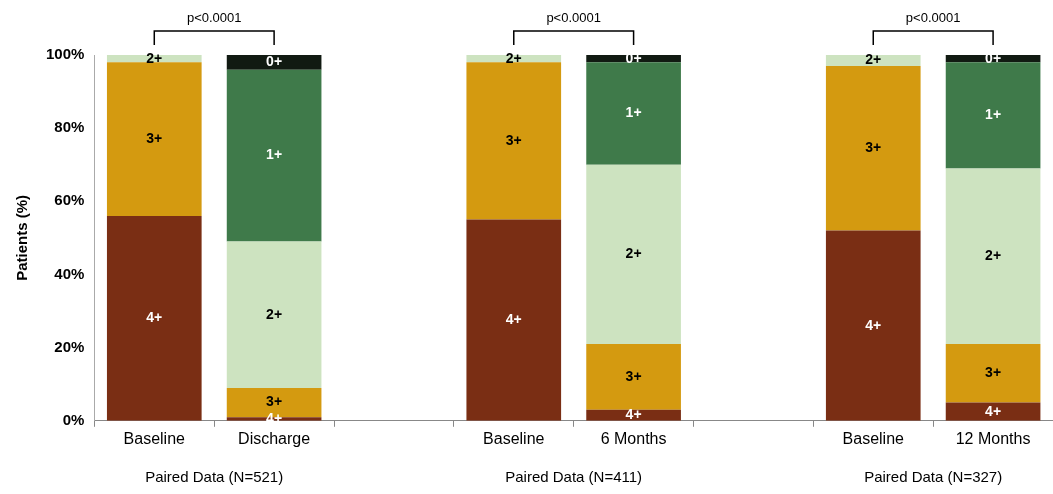 The height and width of the screenshot is (494, 1053). I want to click on series-label: 0+, so click(274, 61).